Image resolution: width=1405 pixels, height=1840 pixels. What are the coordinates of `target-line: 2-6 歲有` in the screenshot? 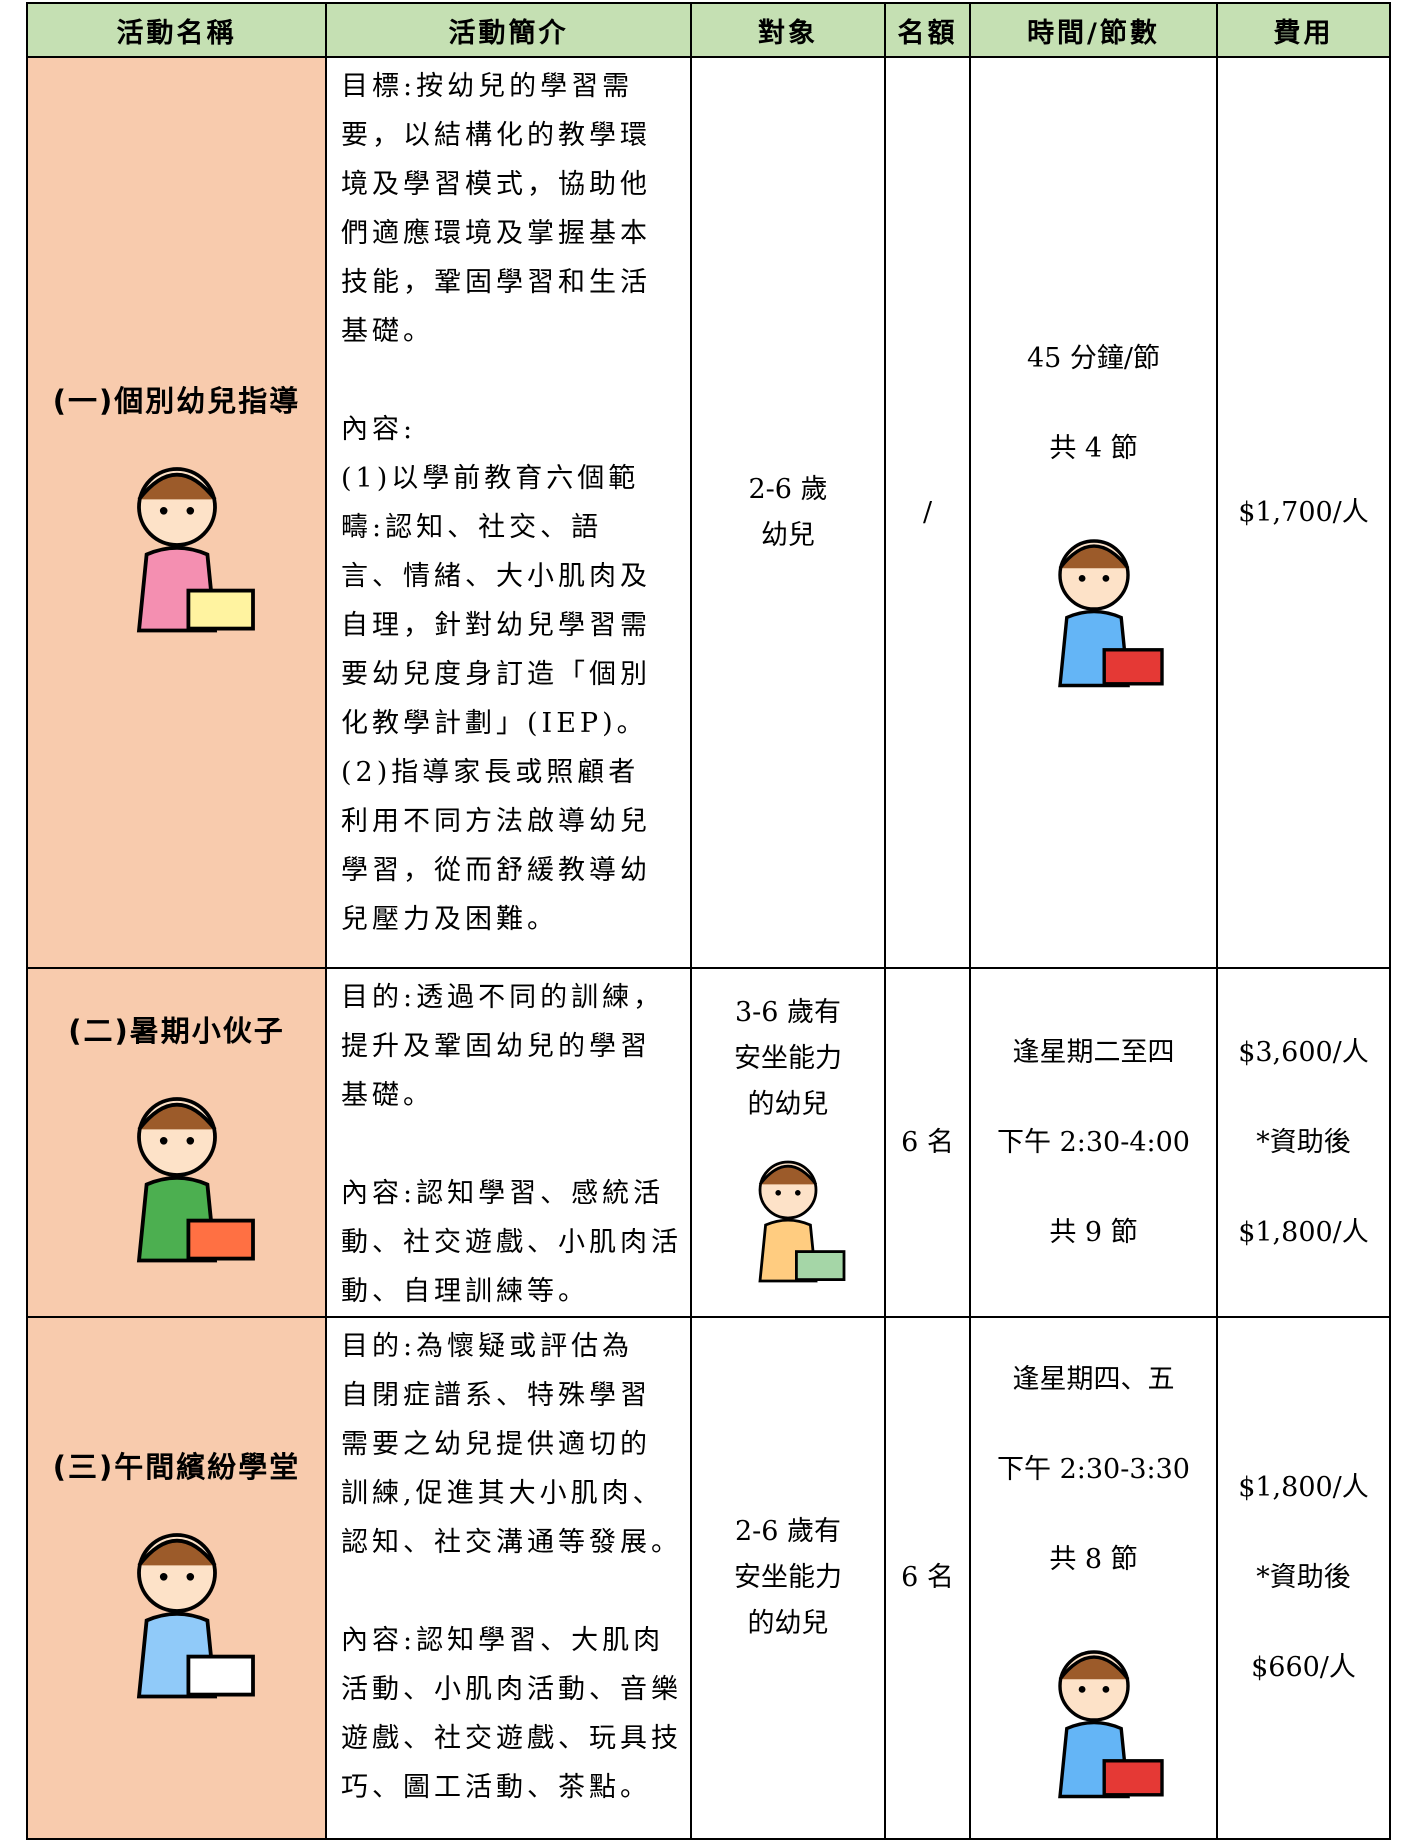 It's located at (788, 1531).